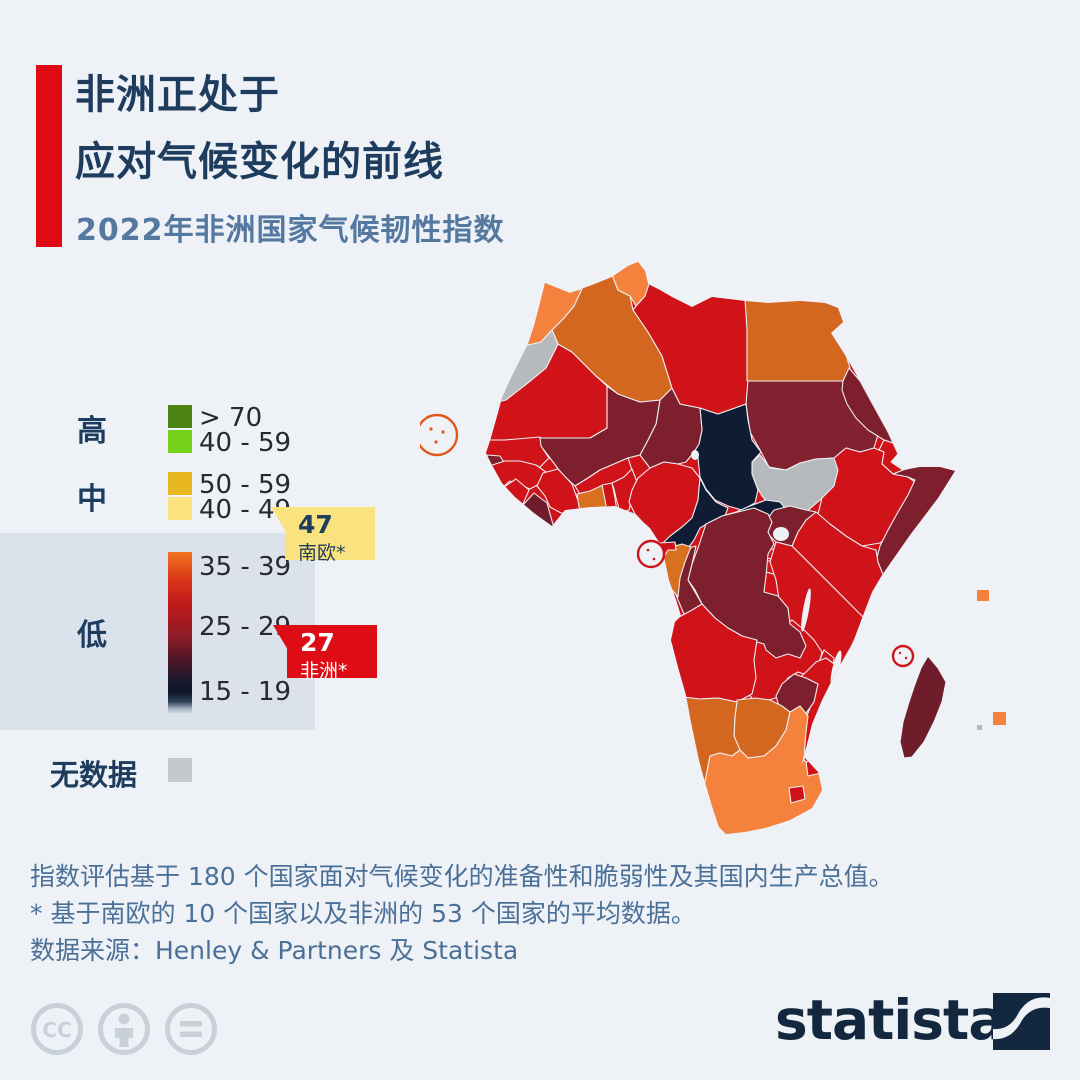  What do you see at coordinates (191, 1029) in the screenshot?
I see `cc-no-derivatives-icon` at bounding box center [191, 1029].